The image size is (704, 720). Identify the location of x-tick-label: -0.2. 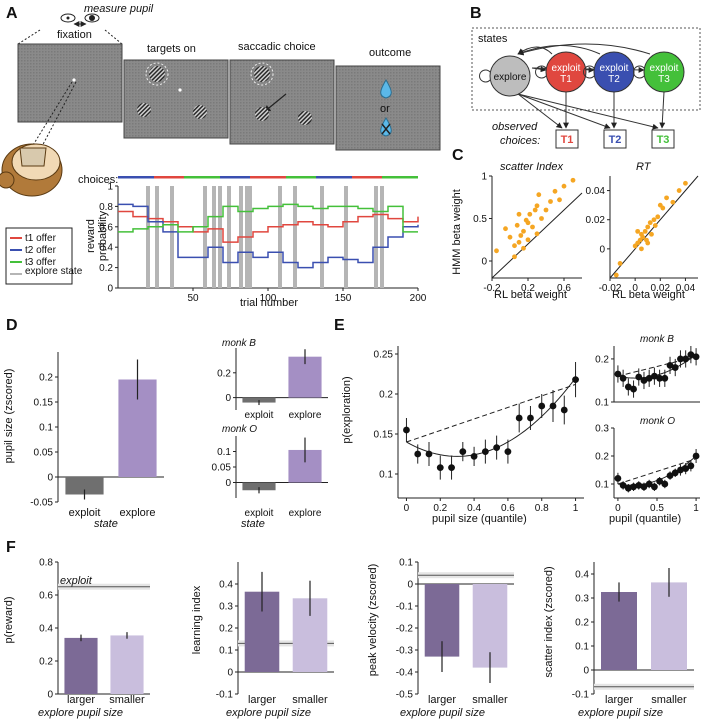
(492, 288).